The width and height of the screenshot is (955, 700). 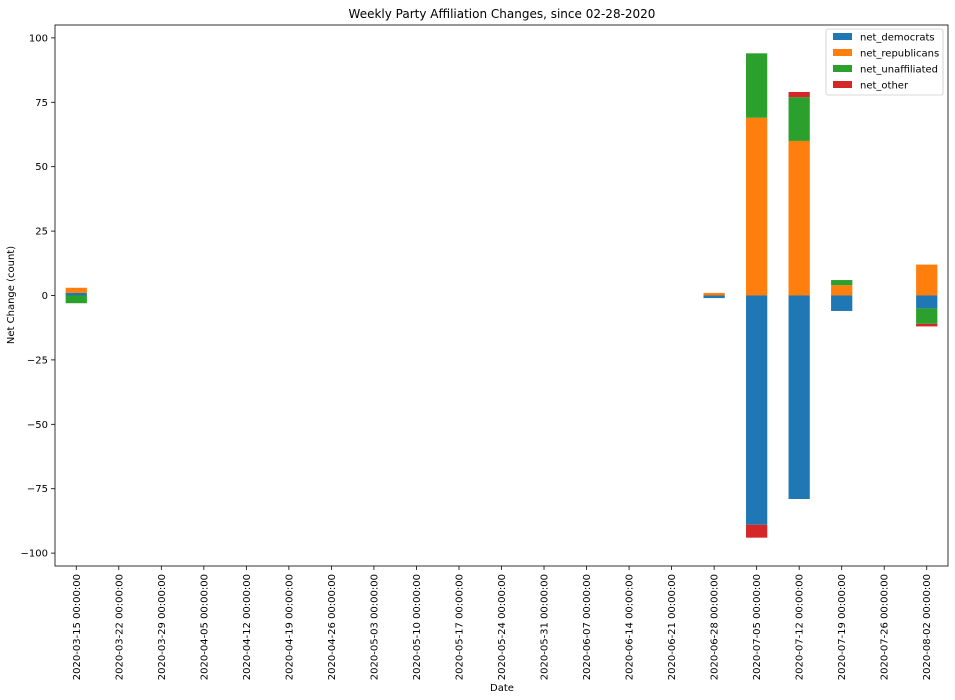 What do you see at coordinates (715, 627) in the screenshot?
I see `x-tick-label: 2020-06-28 00:00:00` at bounding box center [715, 627].